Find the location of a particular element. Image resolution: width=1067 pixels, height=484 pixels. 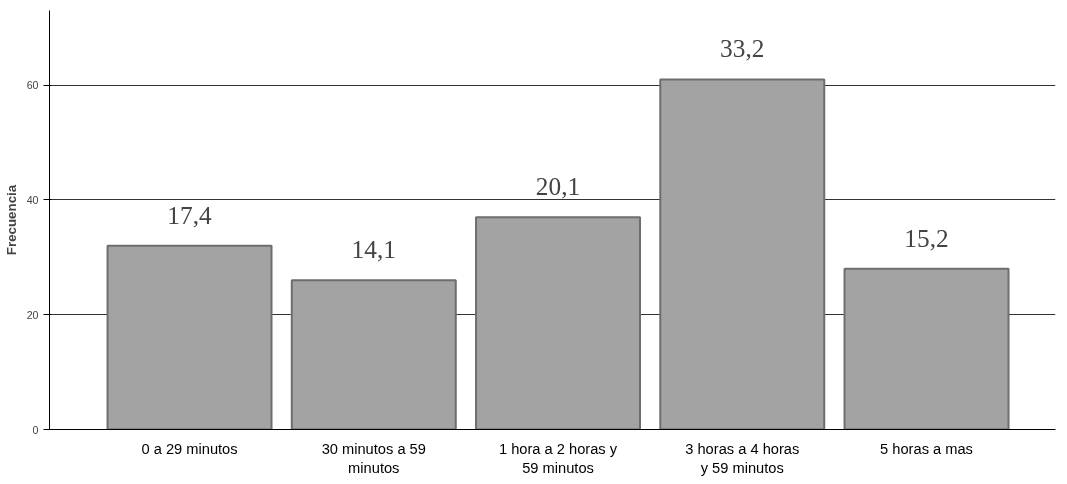

y-tick-label: 0 is located at coordinates (35, 429).